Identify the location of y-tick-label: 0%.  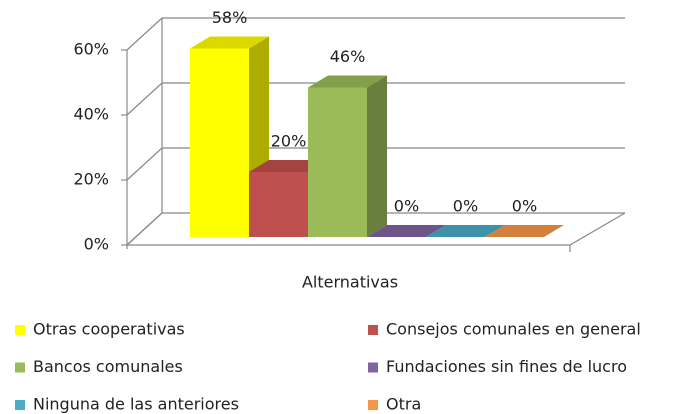
(96, 244).